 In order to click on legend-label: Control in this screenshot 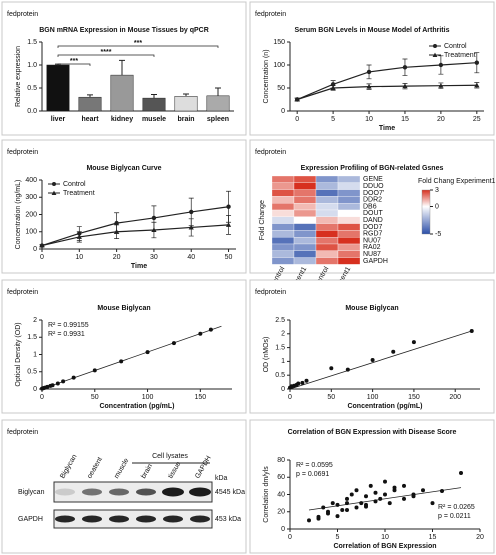, I will do `click(74, 184)`.